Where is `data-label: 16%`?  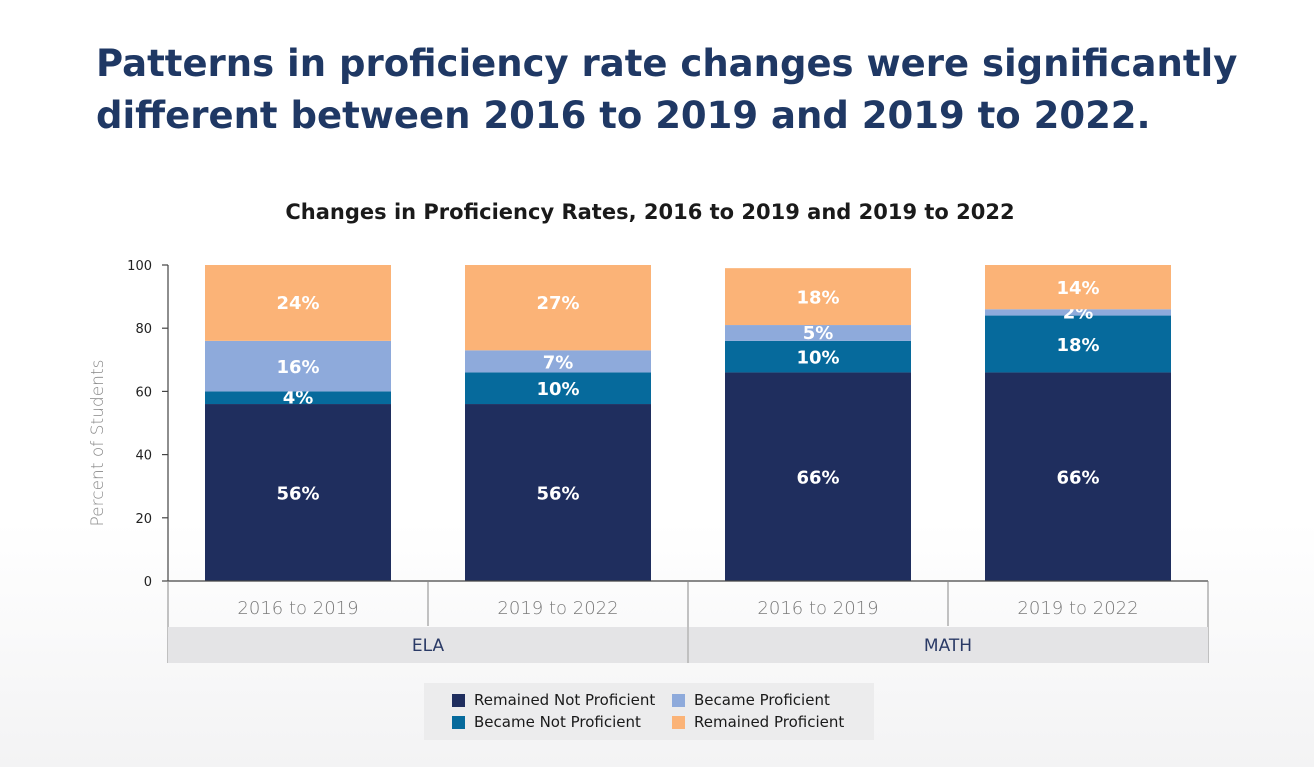 data-label: 16% is located at coordinates (297, 367).